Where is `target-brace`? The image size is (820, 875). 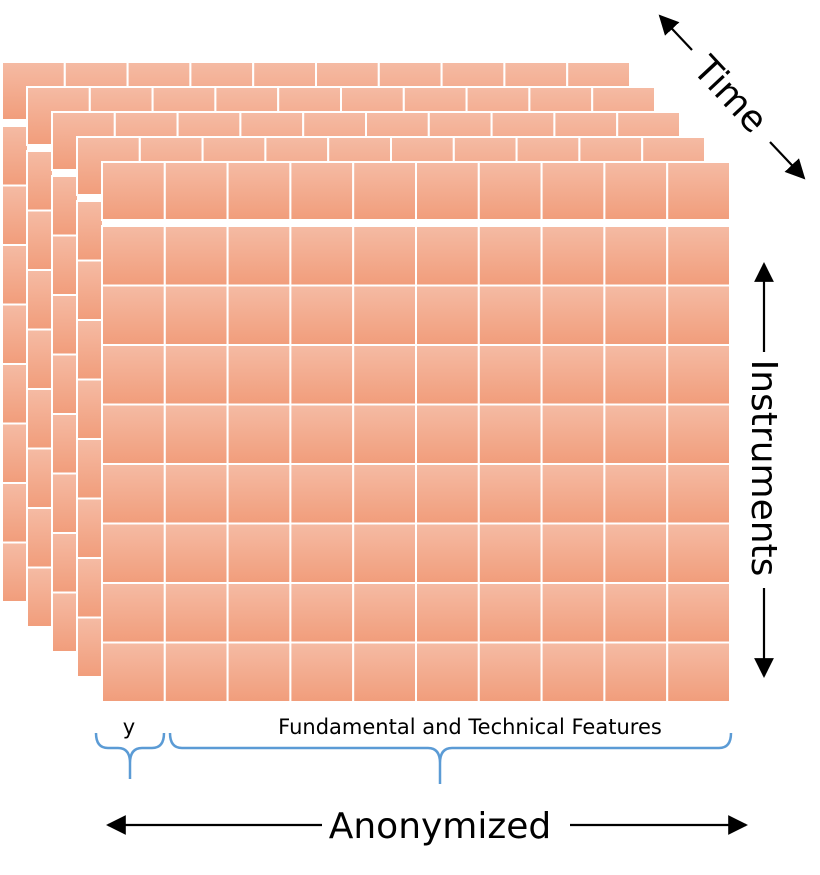
target-brace is located at coordinates (130, 755).